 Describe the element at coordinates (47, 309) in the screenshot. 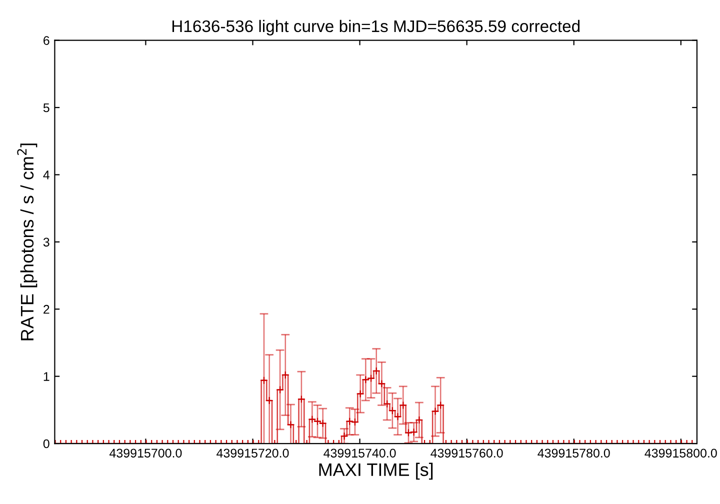

I see `y-tick-label: 2` at that location.